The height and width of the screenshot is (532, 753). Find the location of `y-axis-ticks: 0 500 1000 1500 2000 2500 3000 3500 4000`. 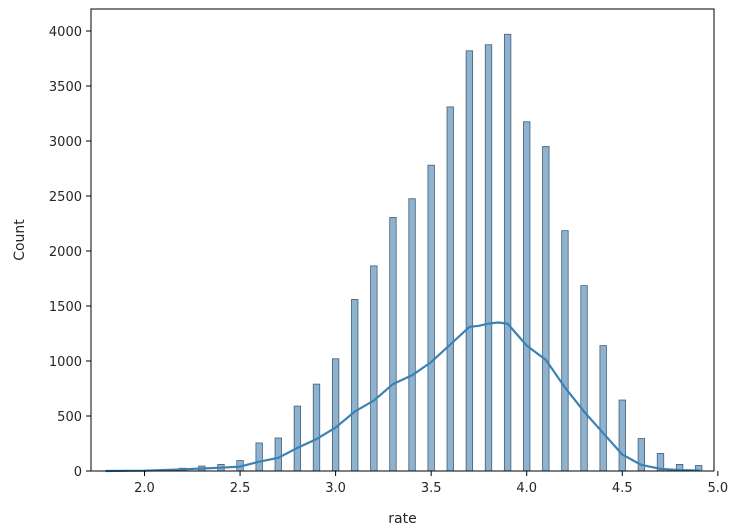

y-axis-ticks: 0 500 1000 1500 2000 2500 3000 3500 4000 is located at coordinates (70, 252).